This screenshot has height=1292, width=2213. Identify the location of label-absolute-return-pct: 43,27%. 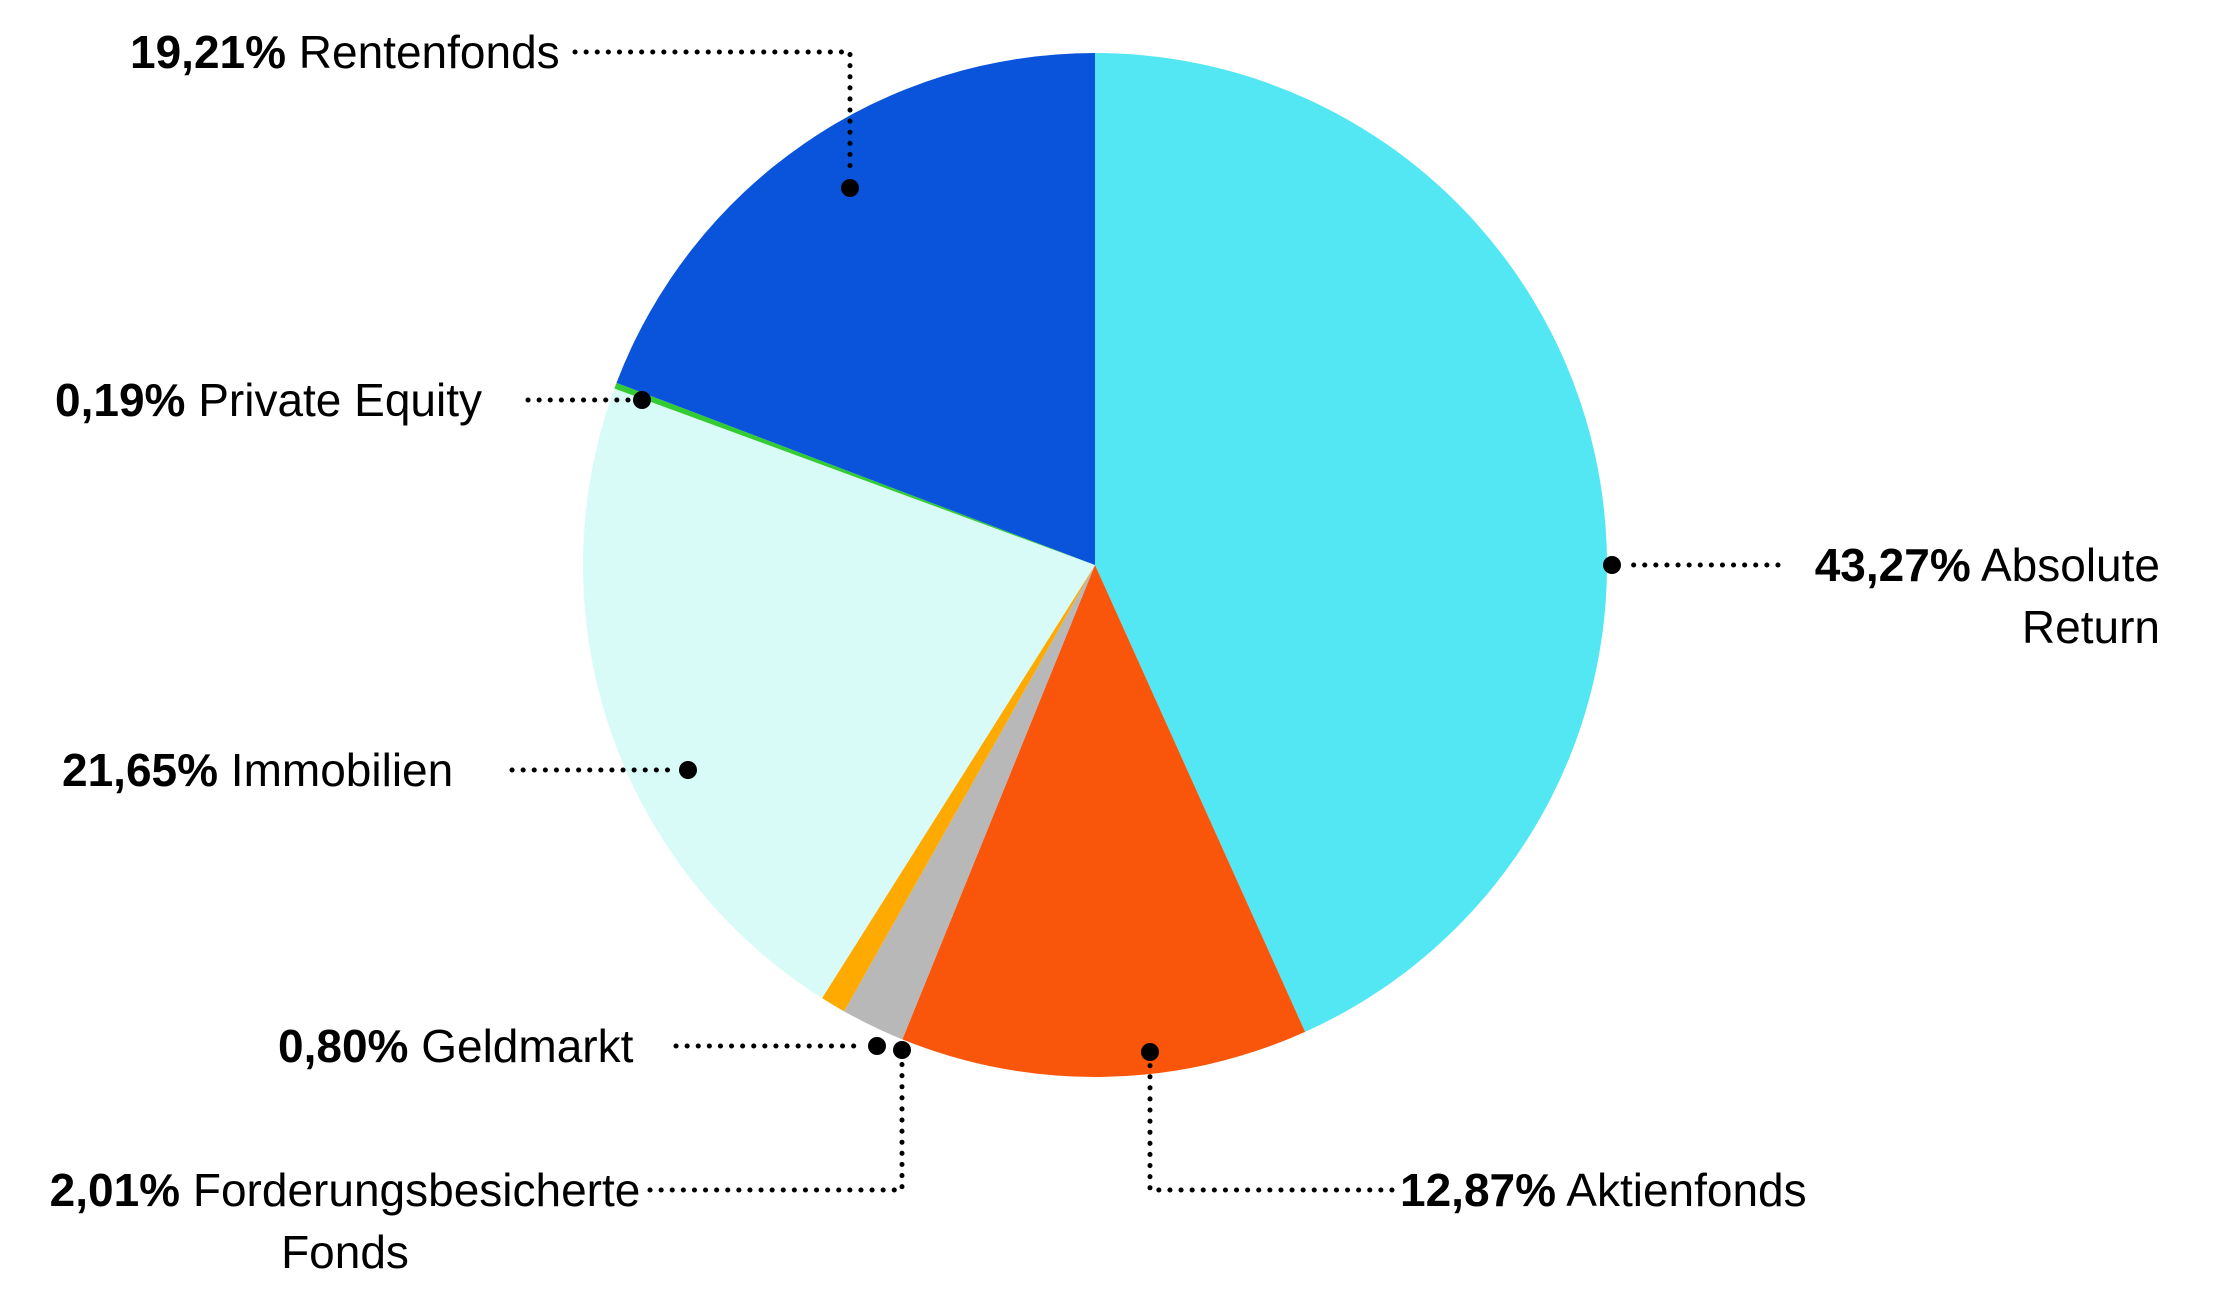
(1892, 565).